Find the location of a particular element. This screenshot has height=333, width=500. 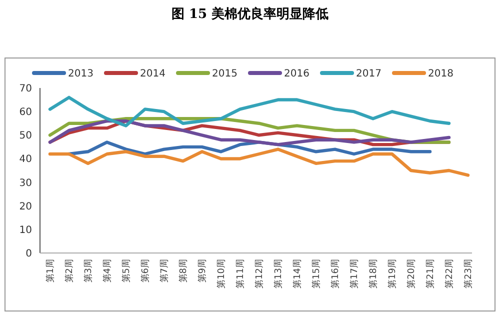

x-tick-label: 第14周 is located at coordinates (297, 273).